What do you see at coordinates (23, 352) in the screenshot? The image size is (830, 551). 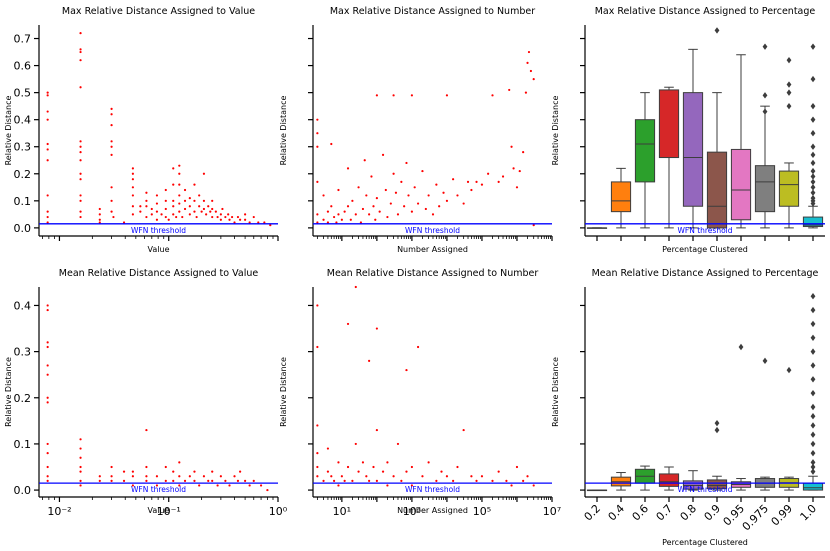 I see `y-tick-label: 0.3` at bounding box center [23, 352].